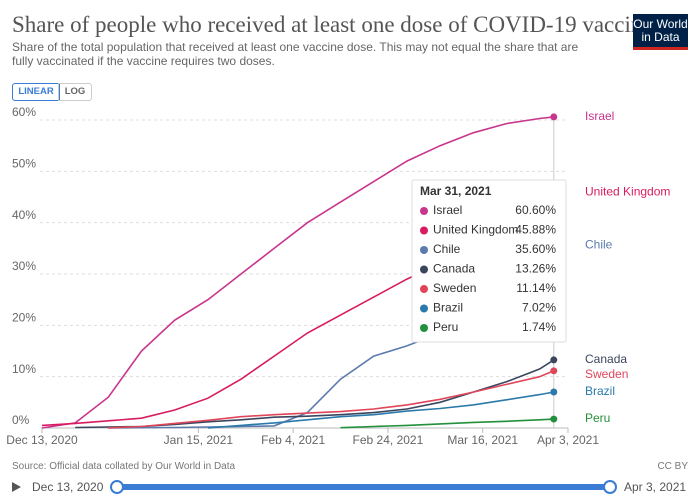 The height and width of the screenshot is (500, 700). Describe the element at coordinates (445, 327) in the screenshot. I see `tooltip-name: Peru` at that location.